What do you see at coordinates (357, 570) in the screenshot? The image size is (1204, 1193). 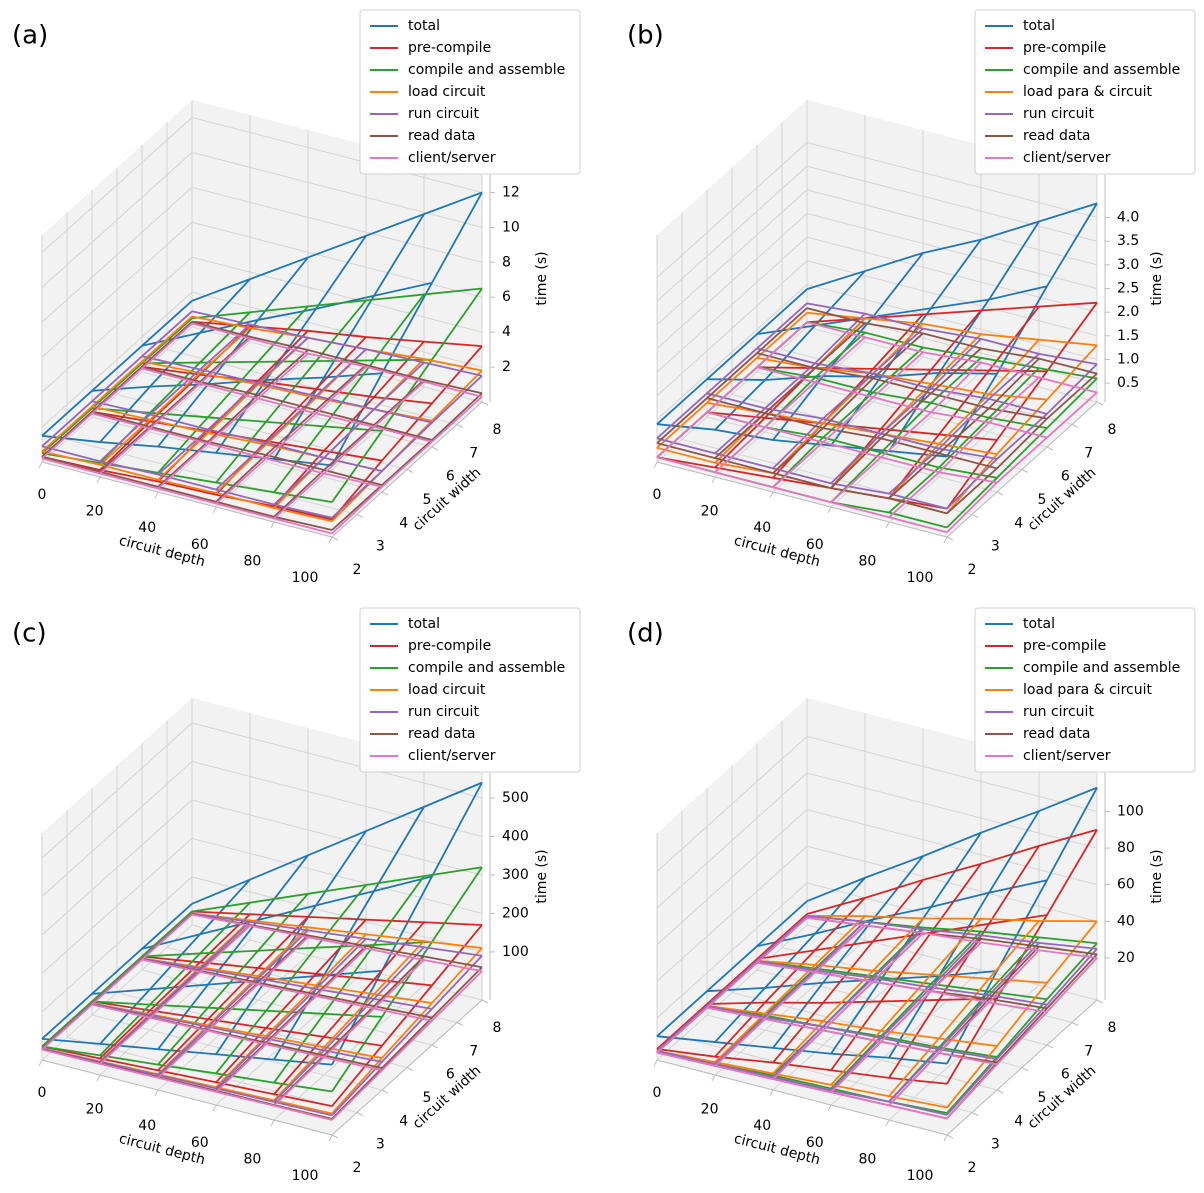 I see `y-tick-label: 2` at bounding box center [357, 570].